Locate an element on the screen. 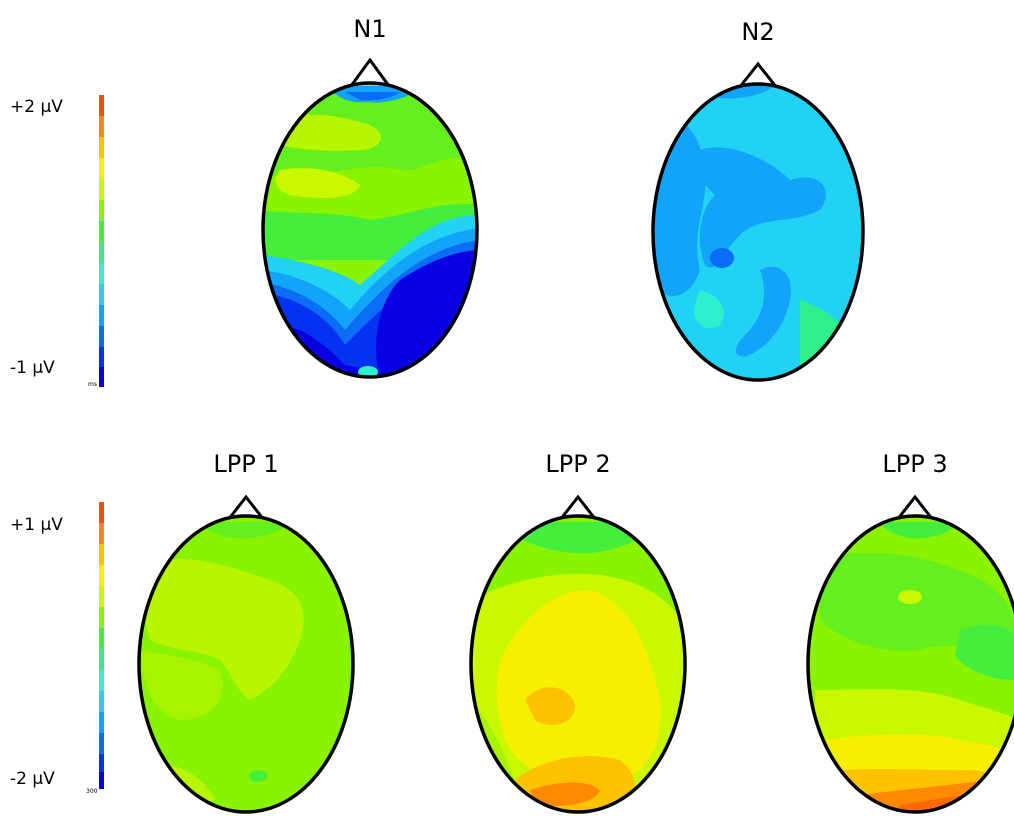  topomap-n1-field is located at coordinates (370, 230).